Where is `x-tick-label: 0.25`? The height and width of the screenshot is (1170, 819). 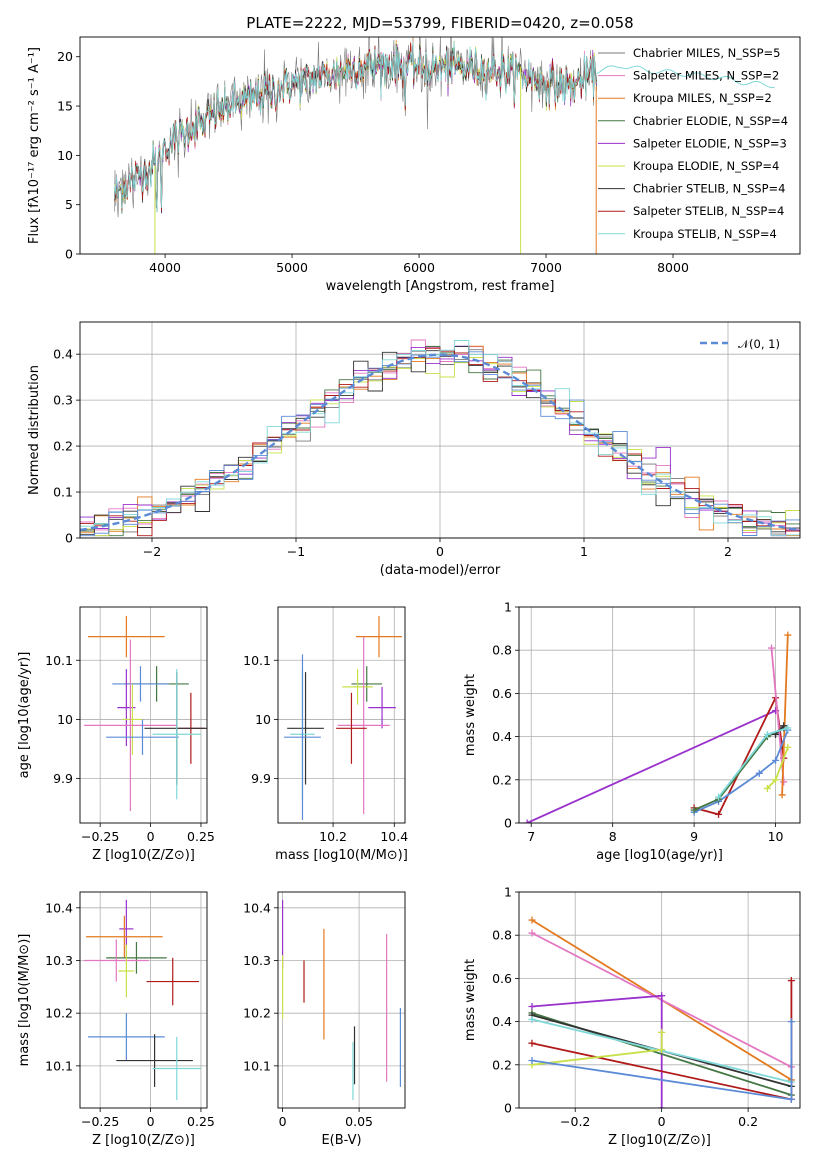 x-tick-label: 0.25 is located at coordinates (201, 836).